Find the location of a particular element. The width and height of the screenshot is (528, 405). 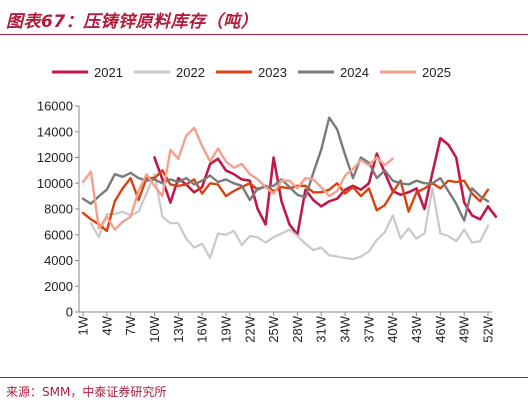

y-tick-label: 2000 is located at coordinates (58, 286).